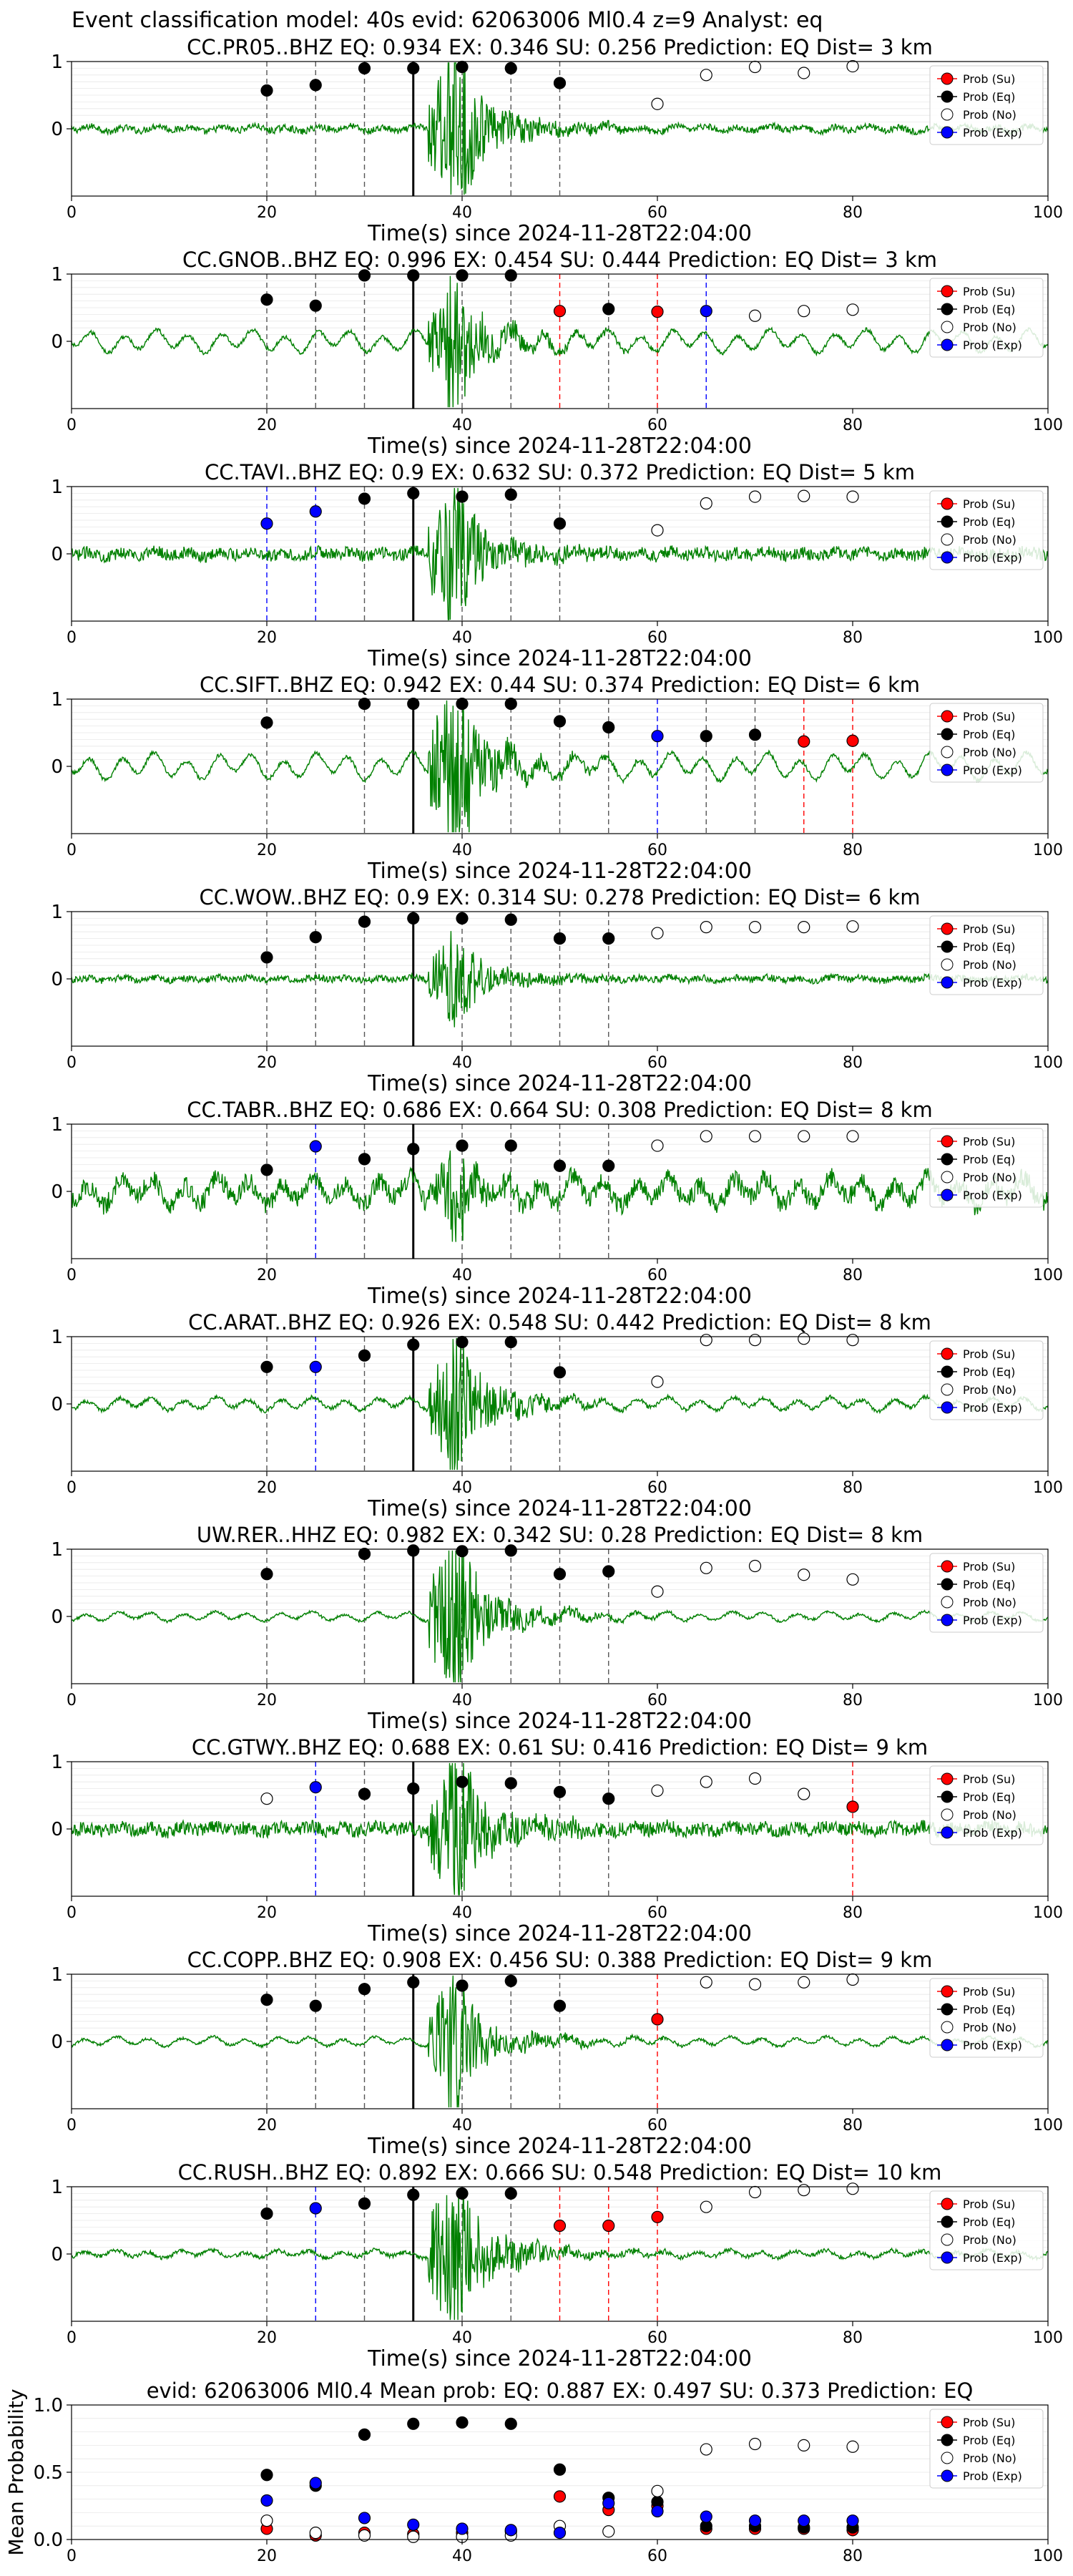  I want to click on x-tick-label: 20, so click(267, 1488).